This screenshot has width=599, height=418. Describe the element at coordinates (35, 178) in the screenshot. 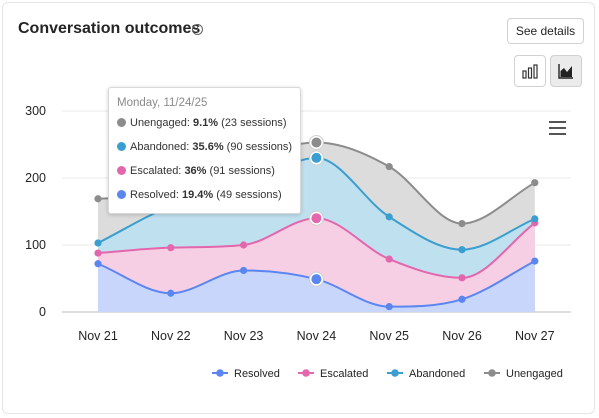

I see `y-tick-label: 200` at that location.